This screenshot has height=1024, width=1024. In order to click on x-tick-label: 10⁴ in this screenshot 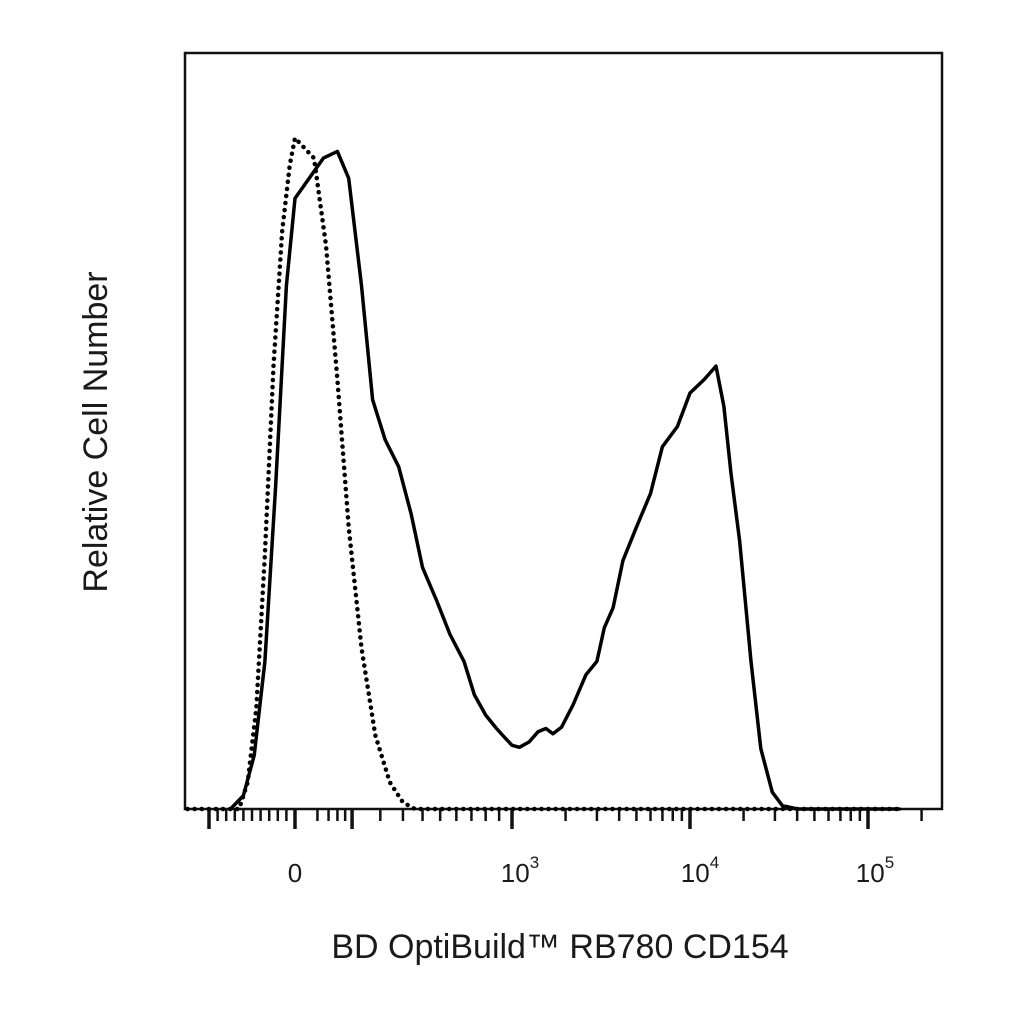, I will do `click(700, 870)`.